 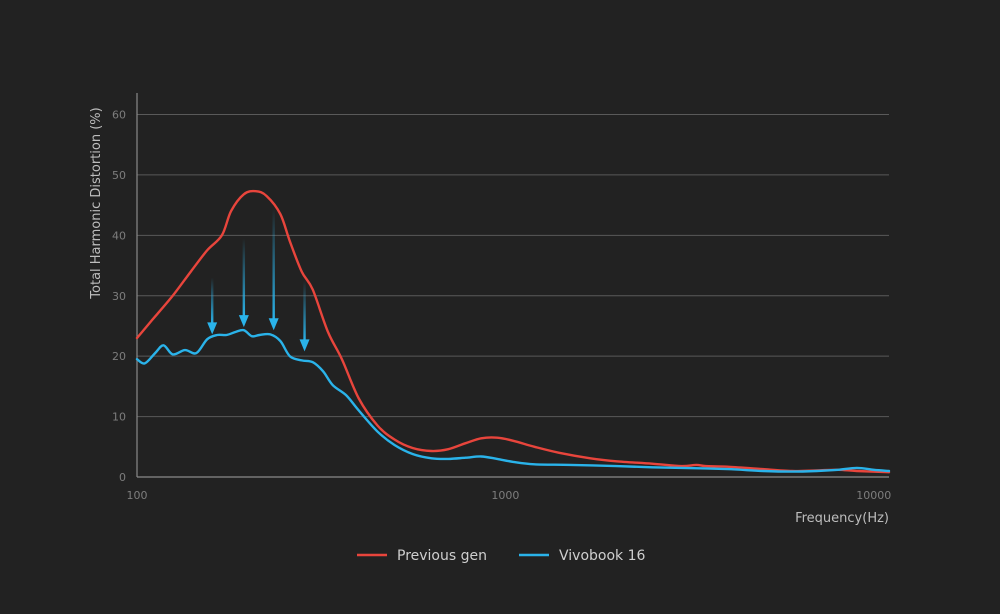 What do you see at coordinates (602, 556) in the screenshot?
I see `legend-label: Vivobook 16` at bounding box center [602, 556].